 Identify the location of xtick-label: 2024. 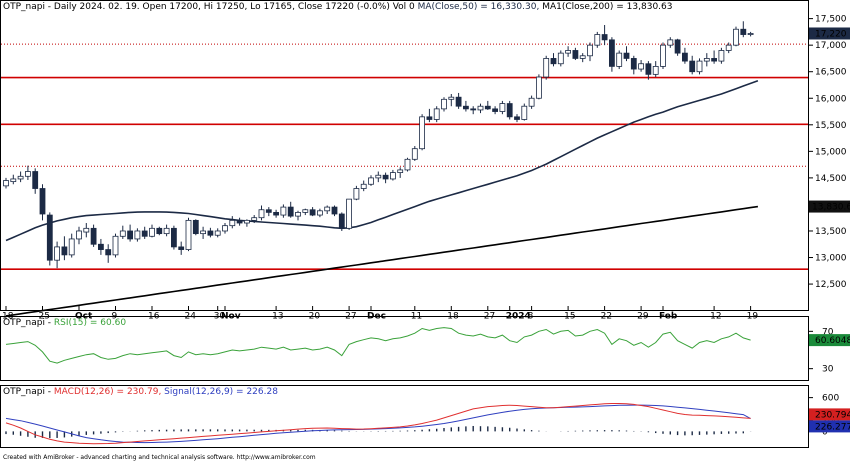
(518, 317).